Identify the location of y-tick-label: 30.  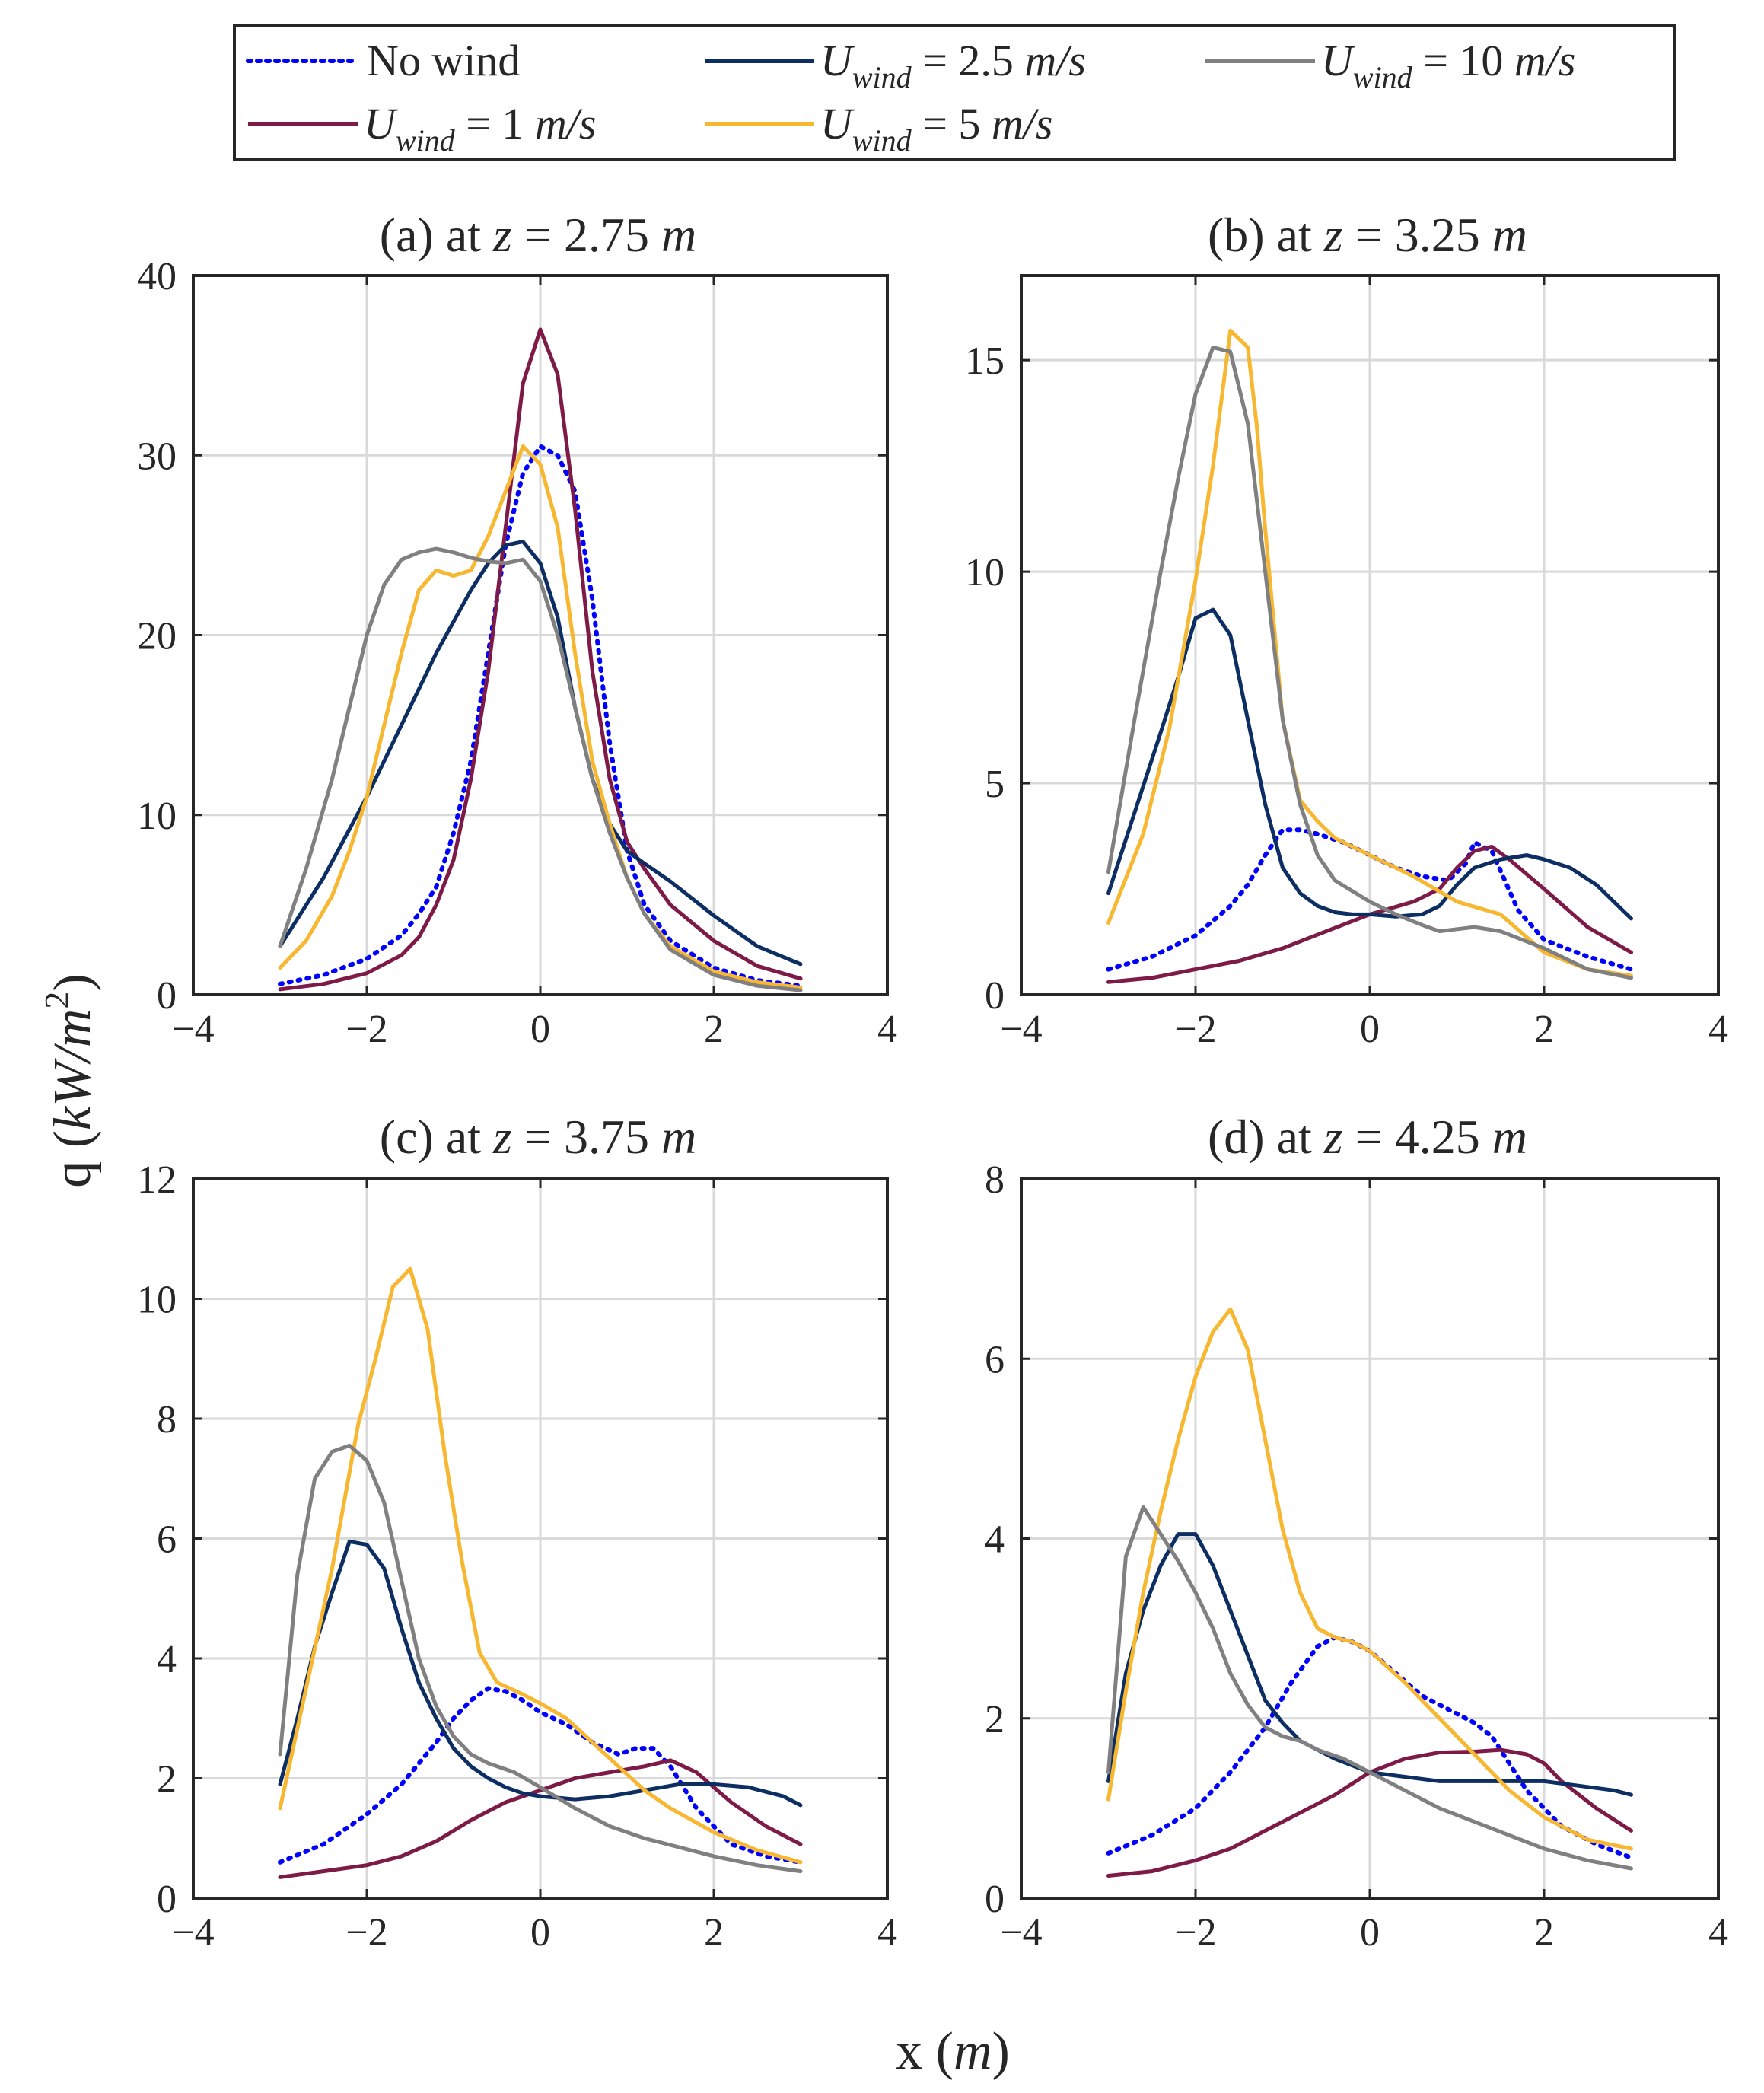
(157, 456).